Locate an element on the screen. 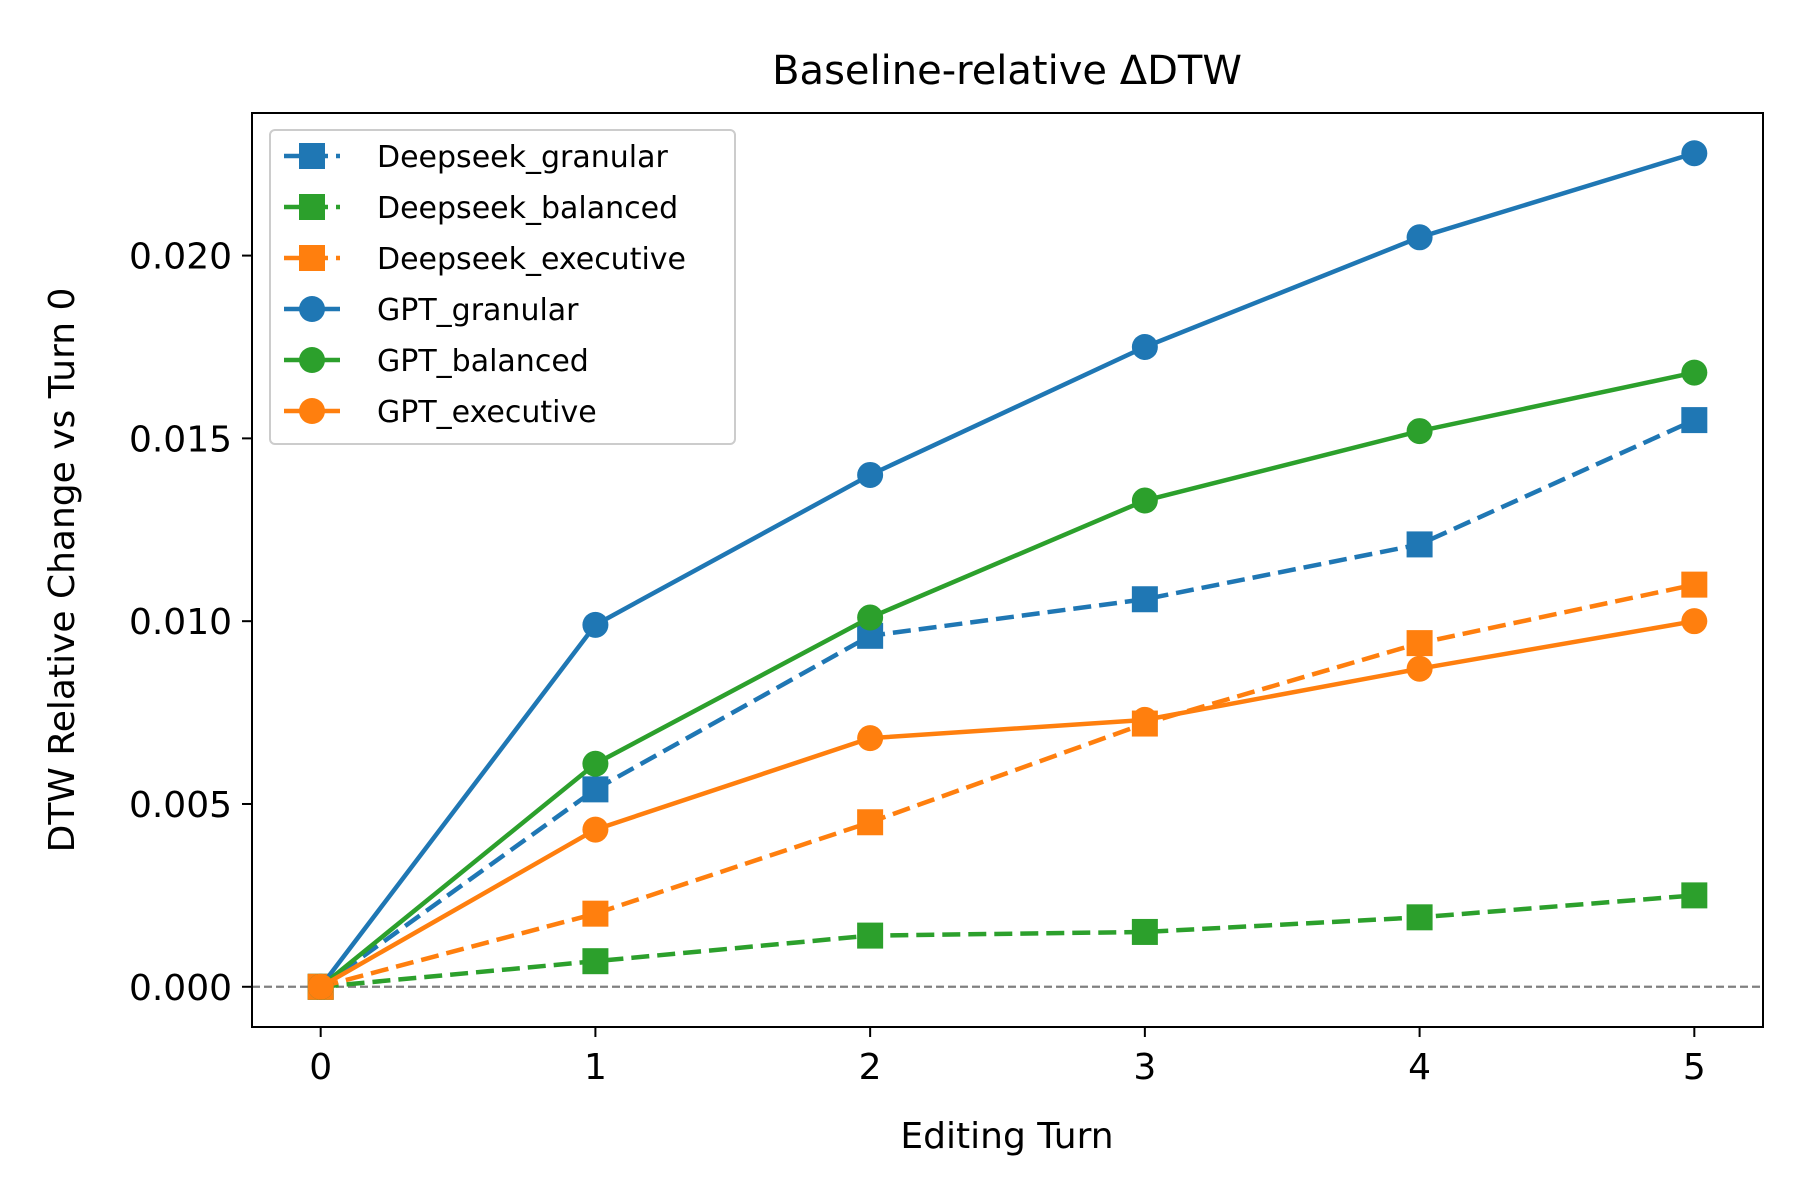  legend-item-GPT_executive: GPT_executive is located at coordinates (440, 412).